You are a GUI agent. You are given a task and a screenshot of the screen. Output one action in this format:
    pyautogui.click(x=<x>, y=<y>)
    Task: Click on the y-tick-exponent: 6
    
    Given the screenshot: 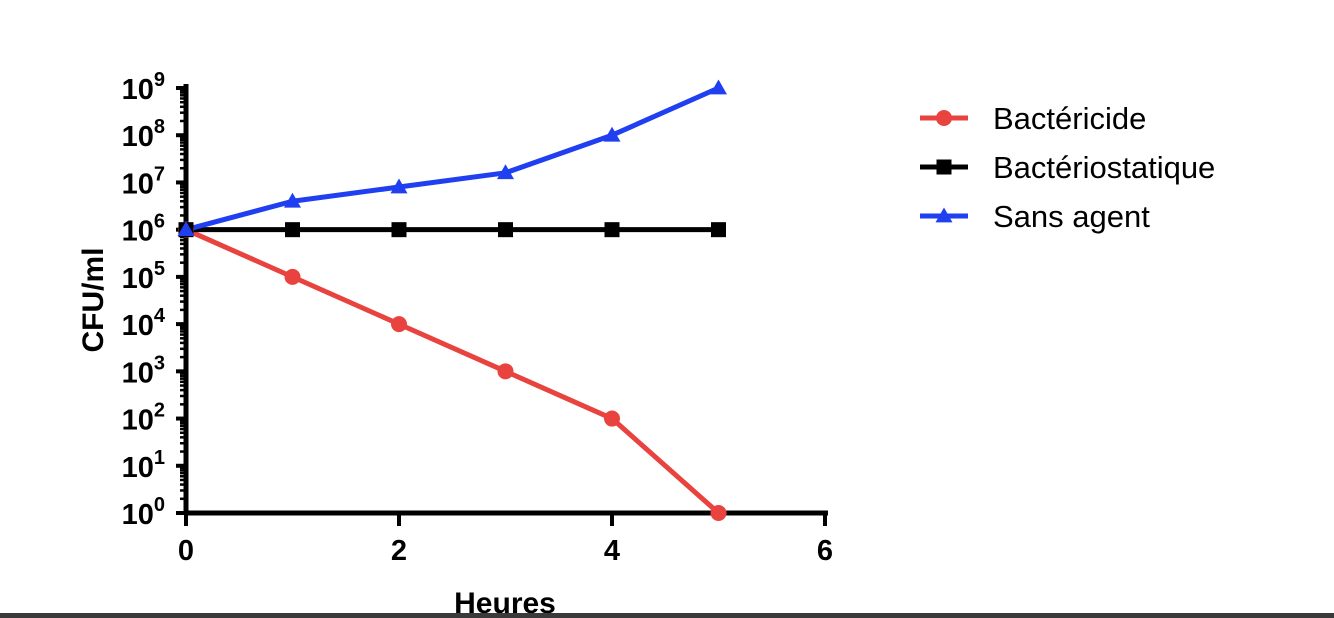 What is the action you would take?
    pyautogui.click(x=159, y=222)
    